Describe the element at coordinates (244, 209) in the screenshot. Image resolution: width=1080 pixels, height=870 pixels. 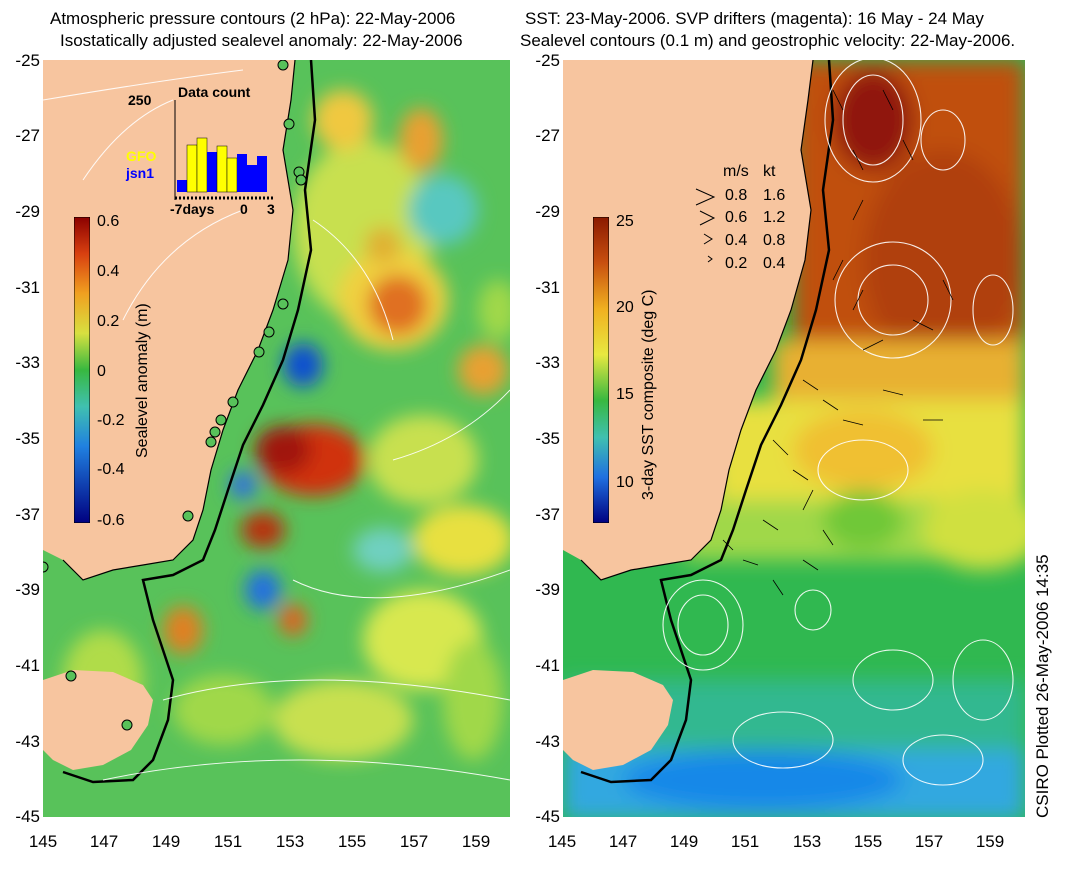
I see `inset-x-label-zero: 0` at that location.